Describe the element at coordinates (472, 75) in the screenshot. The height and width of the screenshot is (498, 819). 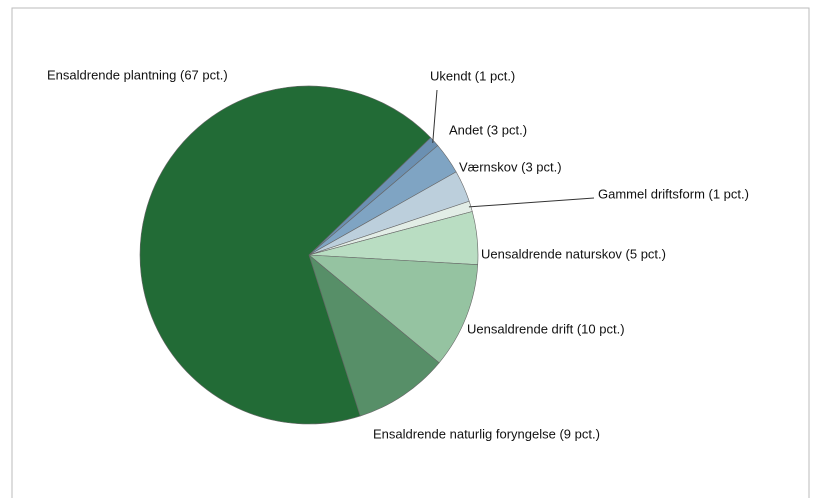
I see `slice-label: Ukendt (1 pct.)` at that location.